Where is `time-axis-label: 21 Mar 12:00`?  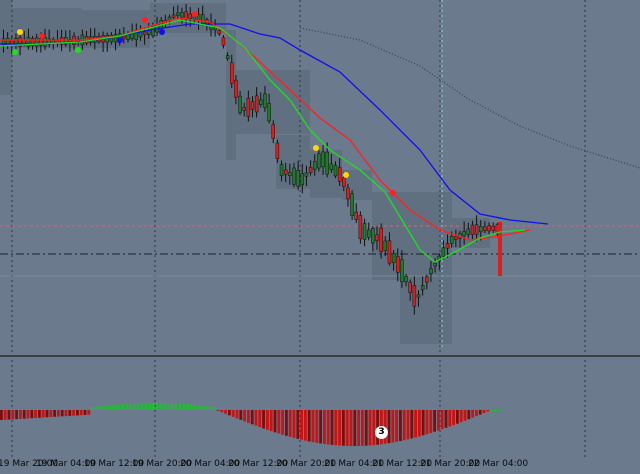 time-axis-label: 21 Mar 12:00 is located at coordinates (402, 464).